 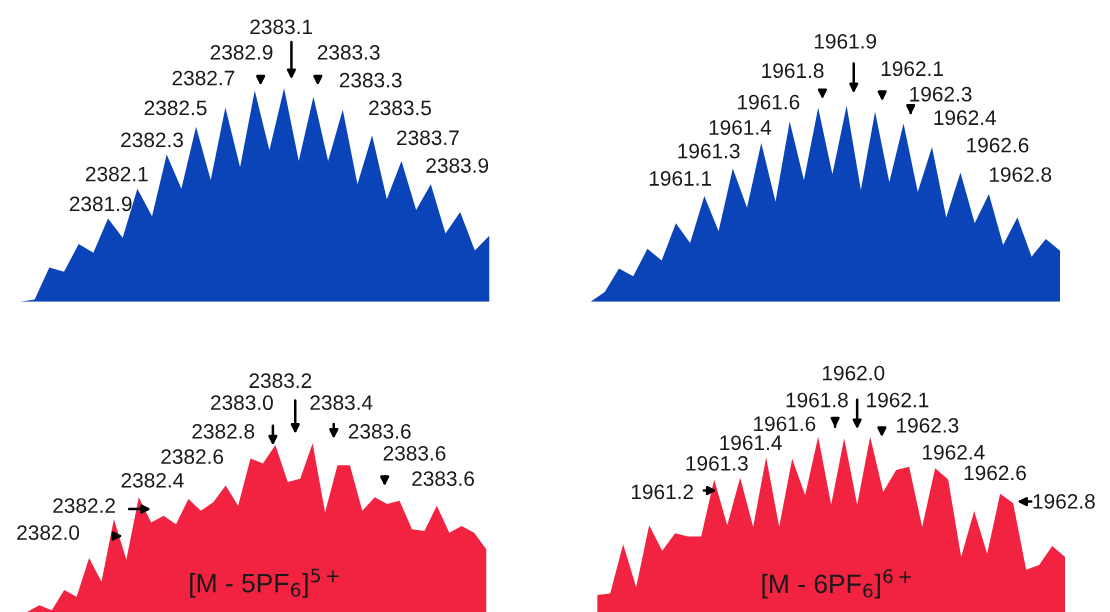 I want to click on annotation: [M - 5PF$_{6}$]$^{5+}$, so click(x=264, y=583).